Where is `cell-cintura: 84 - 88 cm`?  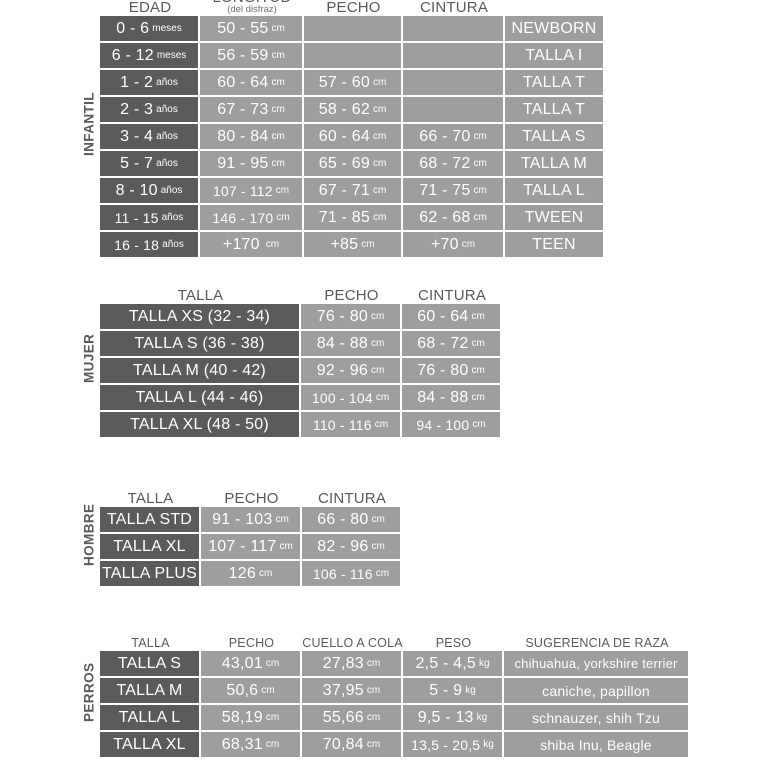 cell-cintura: 84 - 88 cm is located at coordinates (451, 397).